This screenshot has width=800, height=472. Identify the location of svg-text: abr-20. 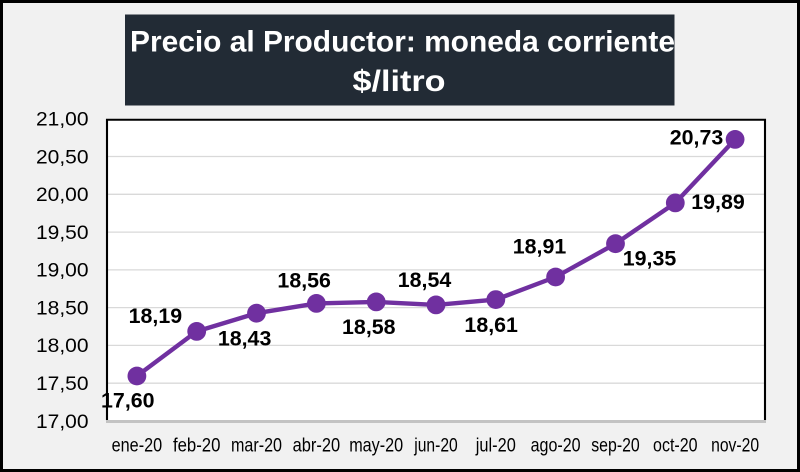
(317, 446).